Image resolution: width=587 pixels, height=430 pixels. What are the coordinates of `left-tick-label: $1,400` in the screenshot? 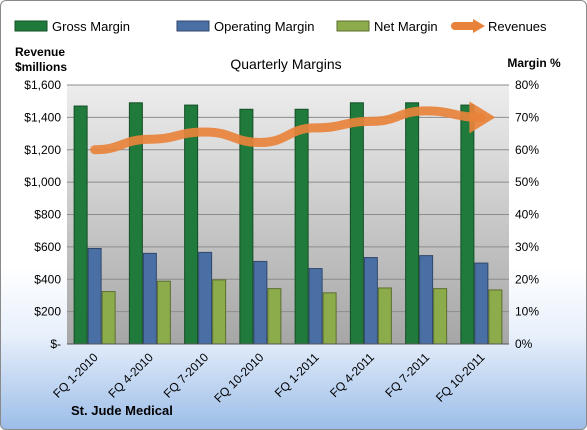 It's located at (42, 117).